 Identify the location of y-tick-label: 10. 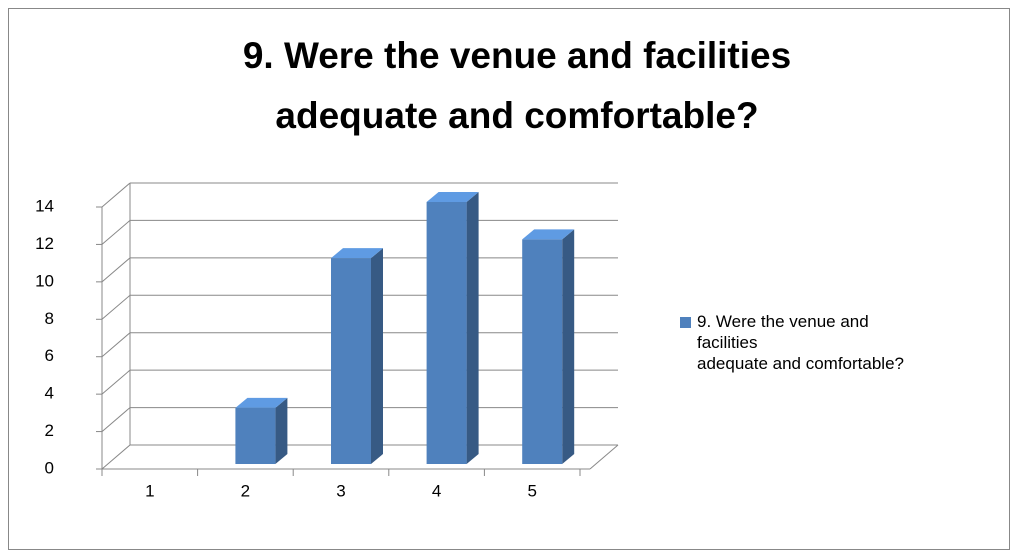
(44, 280).